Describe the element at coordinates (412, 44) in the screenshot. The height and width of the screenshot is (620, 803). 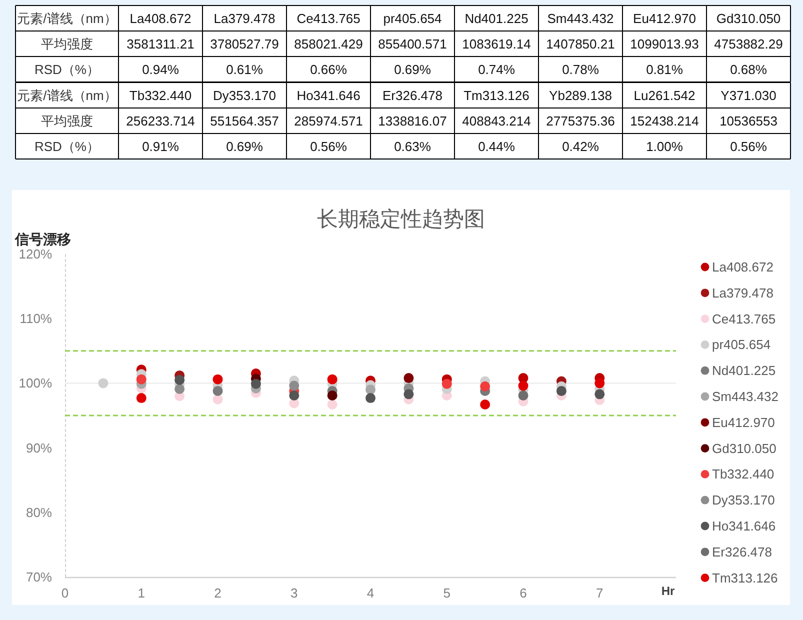
I see `text: 855400.571` at that location.